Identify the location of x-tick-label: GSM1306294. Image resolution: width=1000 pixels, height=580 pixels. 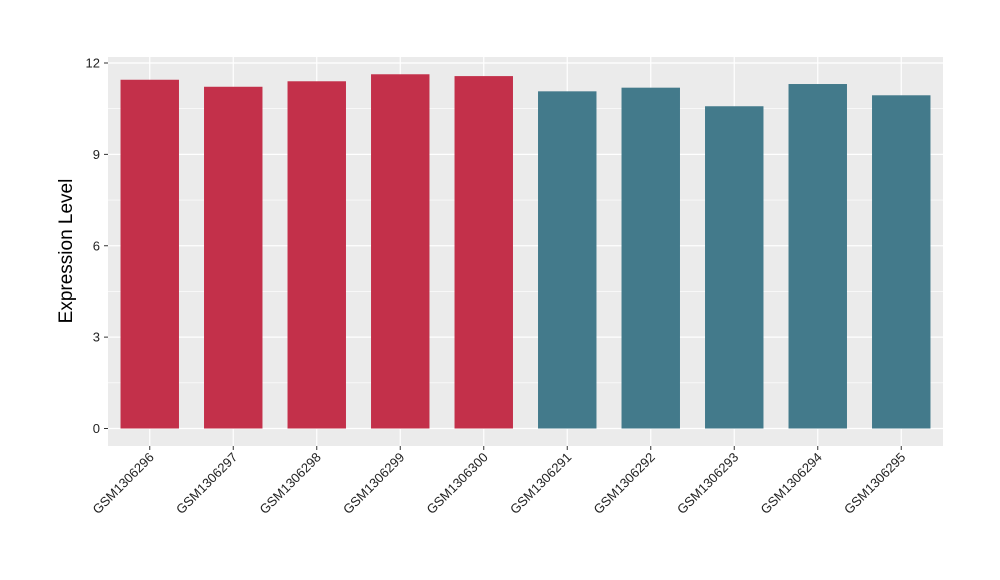
(791, 483).